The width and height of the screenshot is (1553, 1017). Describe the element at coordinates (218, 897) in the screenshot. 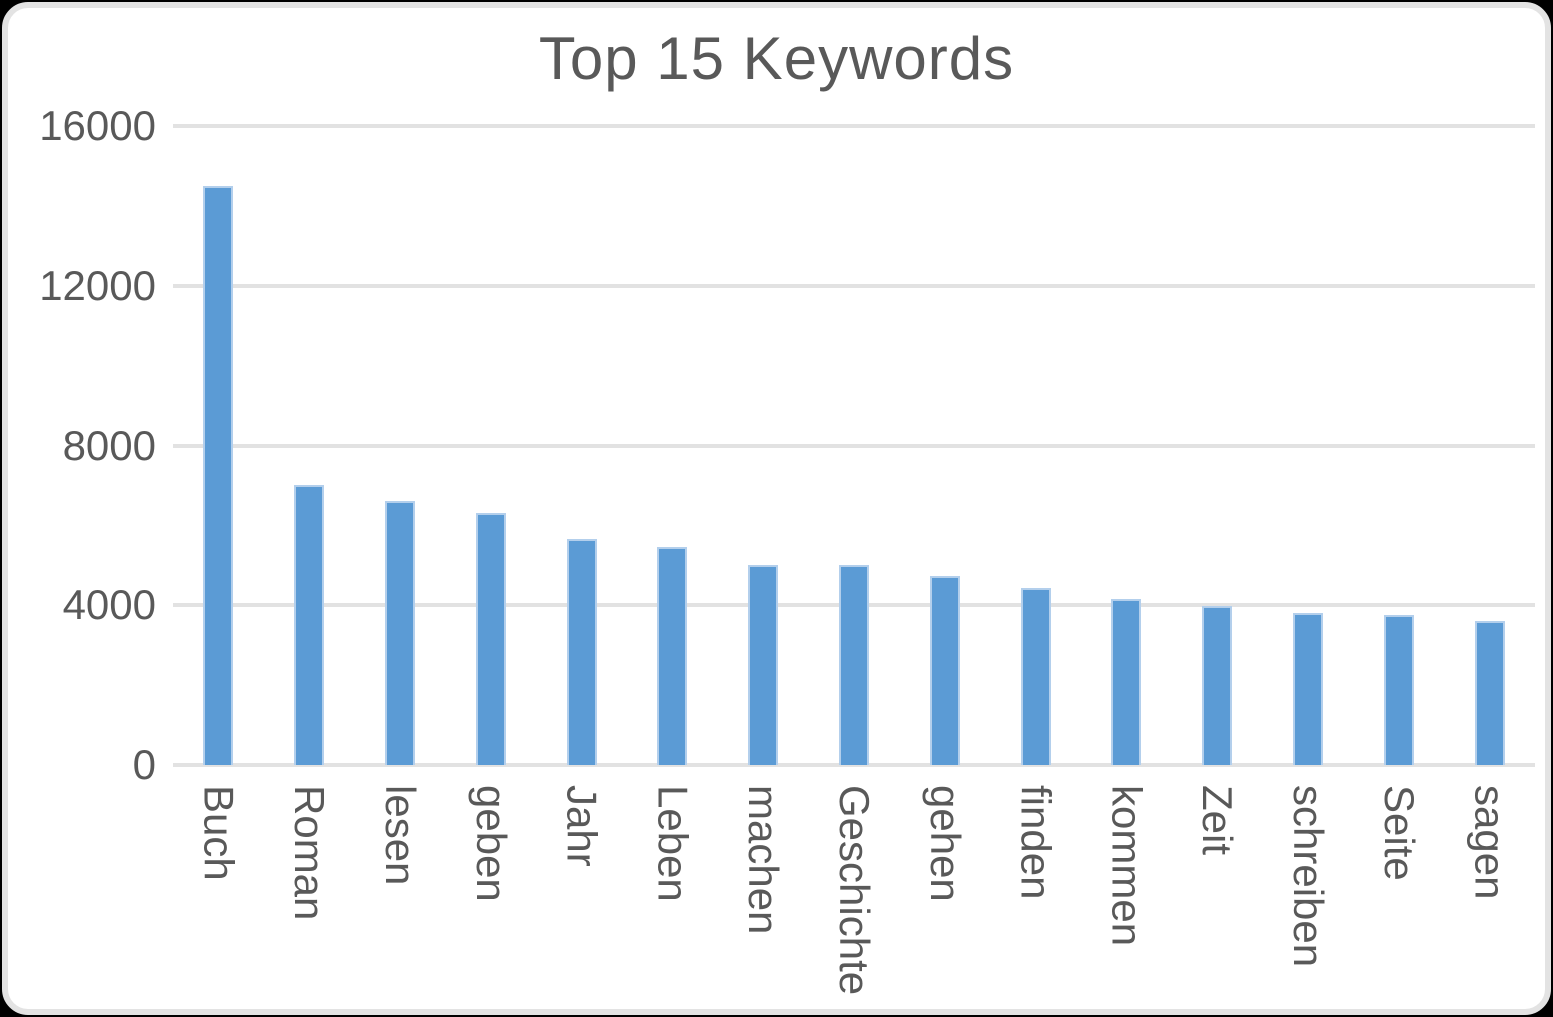

I see `x-tick-slot: Buch` at that location.